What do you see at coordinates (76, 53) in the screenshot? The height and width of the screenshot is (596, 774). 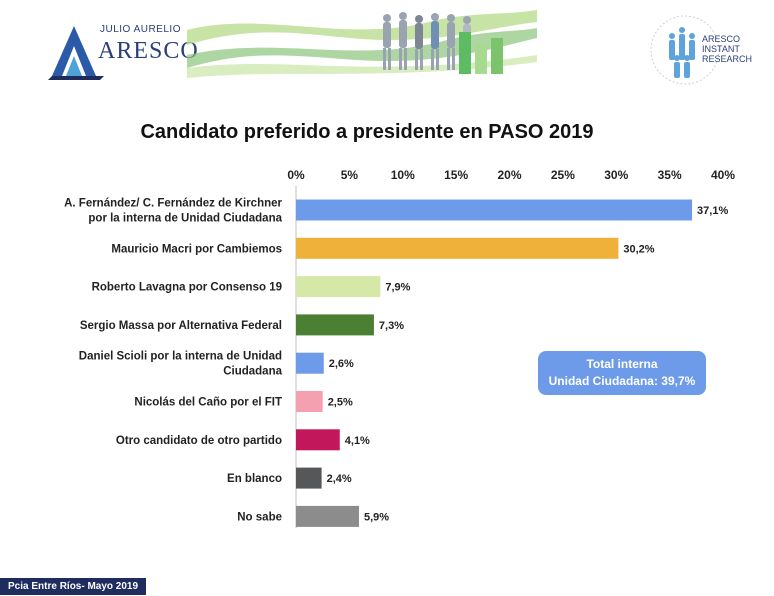 I see `aresco-logo-icon` at bounding box center [76, 53].